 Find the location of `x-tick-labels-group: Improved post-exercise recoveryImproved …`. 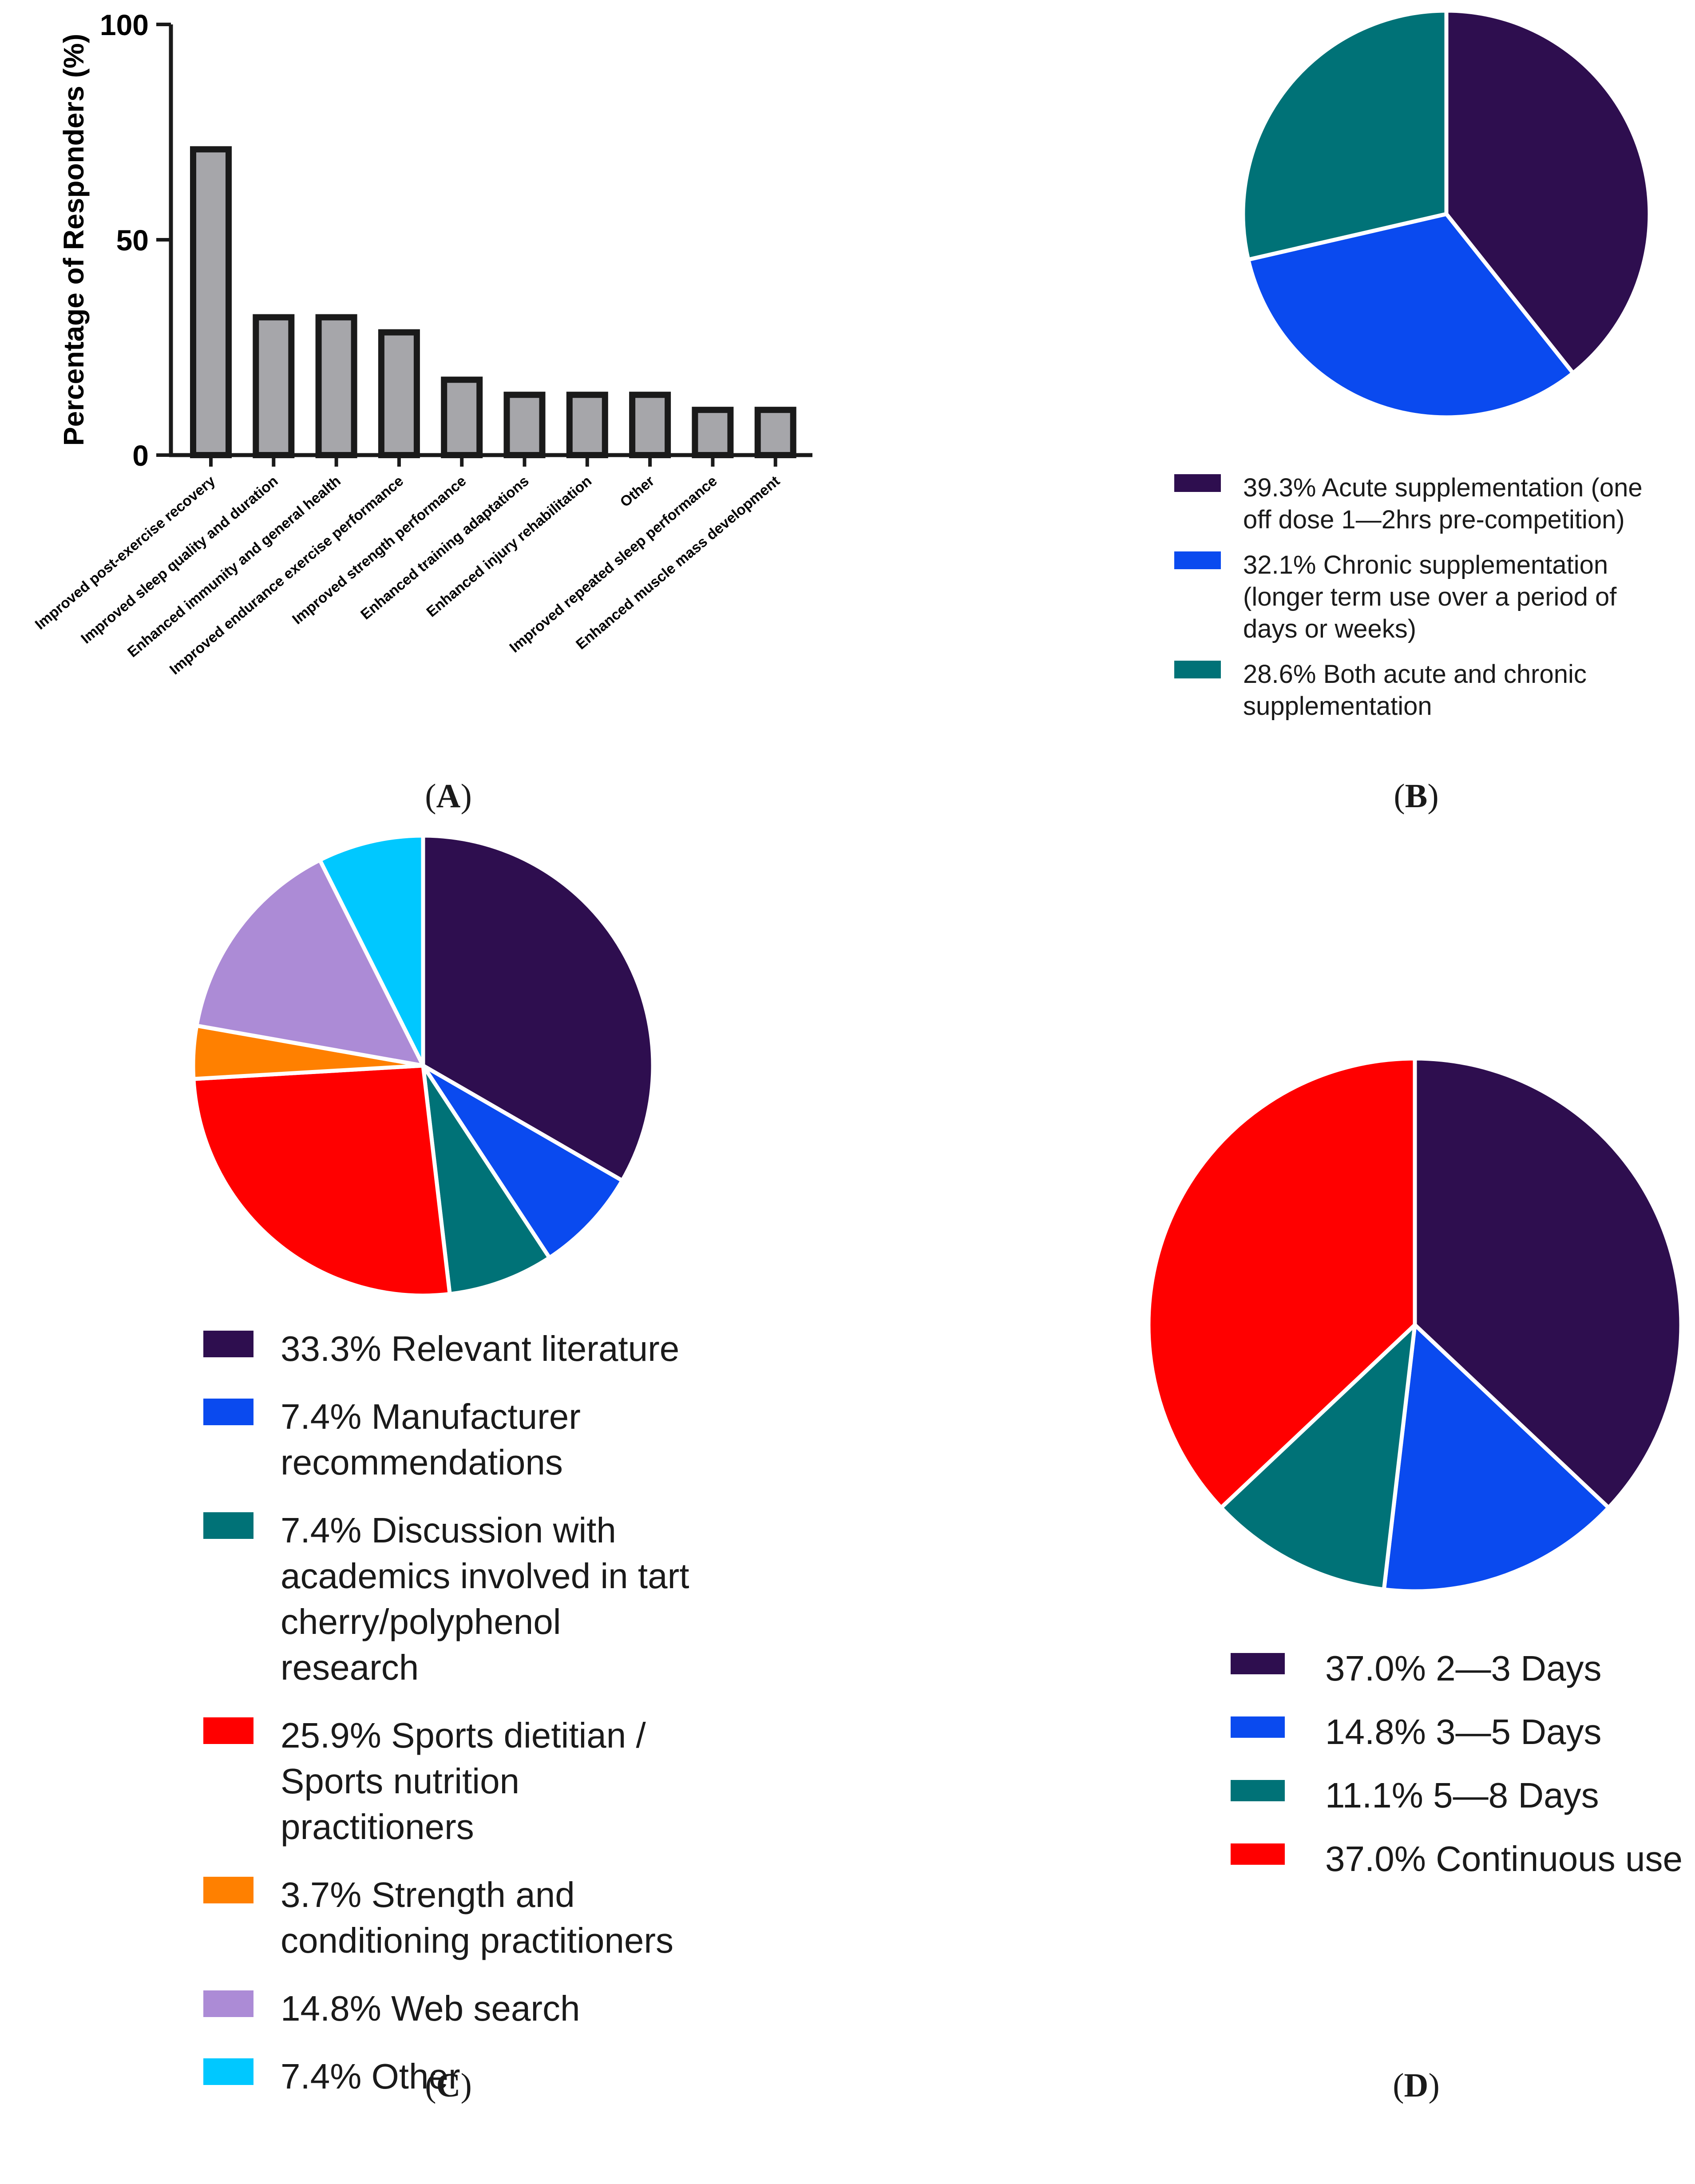

x-tick-labels-group: Improved post-exercise recoveryImproved … is located at coordinates (407, 566).